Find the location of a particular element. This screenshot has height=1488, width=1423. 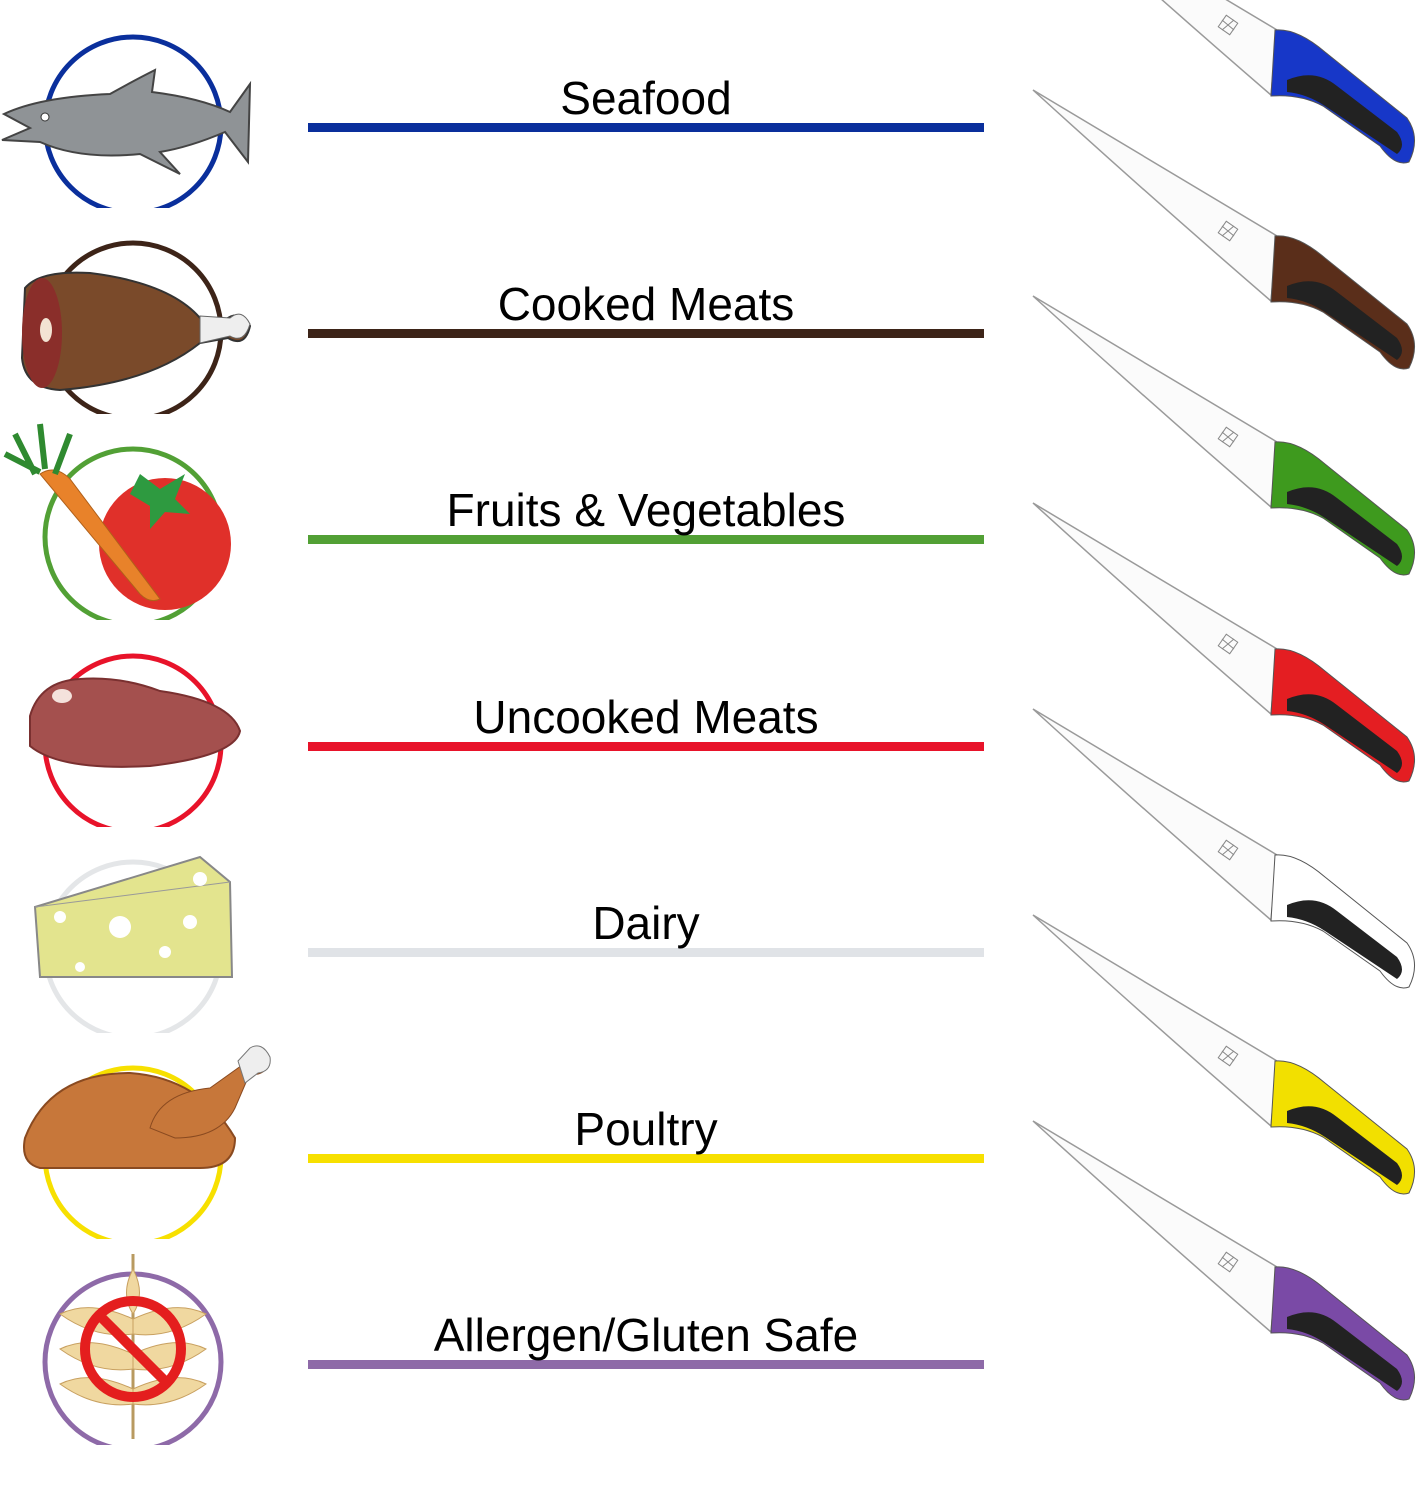

category-row: Seafood is located at coordinates (711, 104).